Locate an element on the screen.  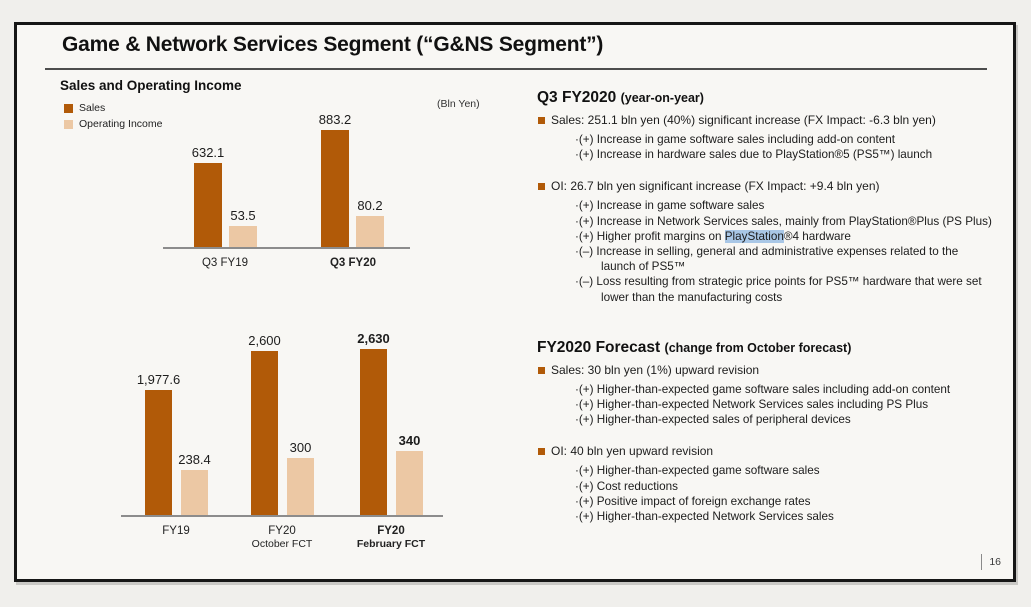
bar-value-label: 883.2 is located at coordinates (335, 119).